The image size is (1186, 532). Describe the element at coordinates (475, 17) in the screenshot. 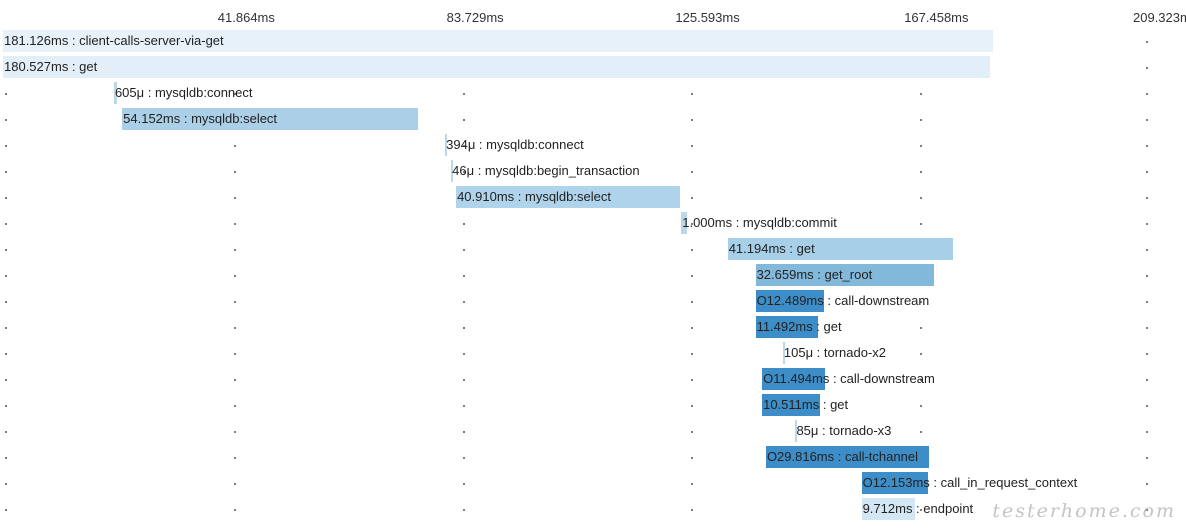

I see `axis-tick-label: 83.729ms` at that location.